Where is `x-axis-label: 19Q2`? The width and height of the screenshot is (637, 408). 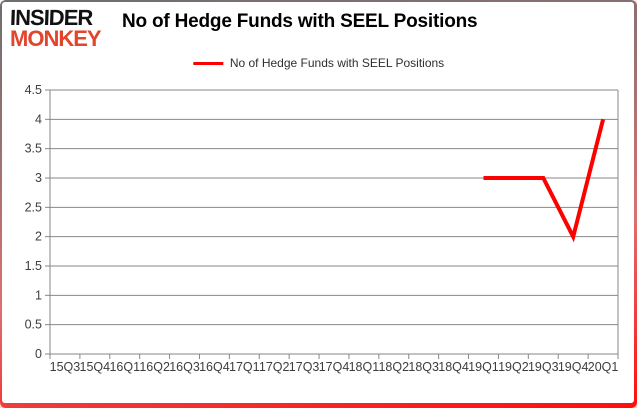 x-axis-label: 19Q2 is located at coordinates (513, 367).